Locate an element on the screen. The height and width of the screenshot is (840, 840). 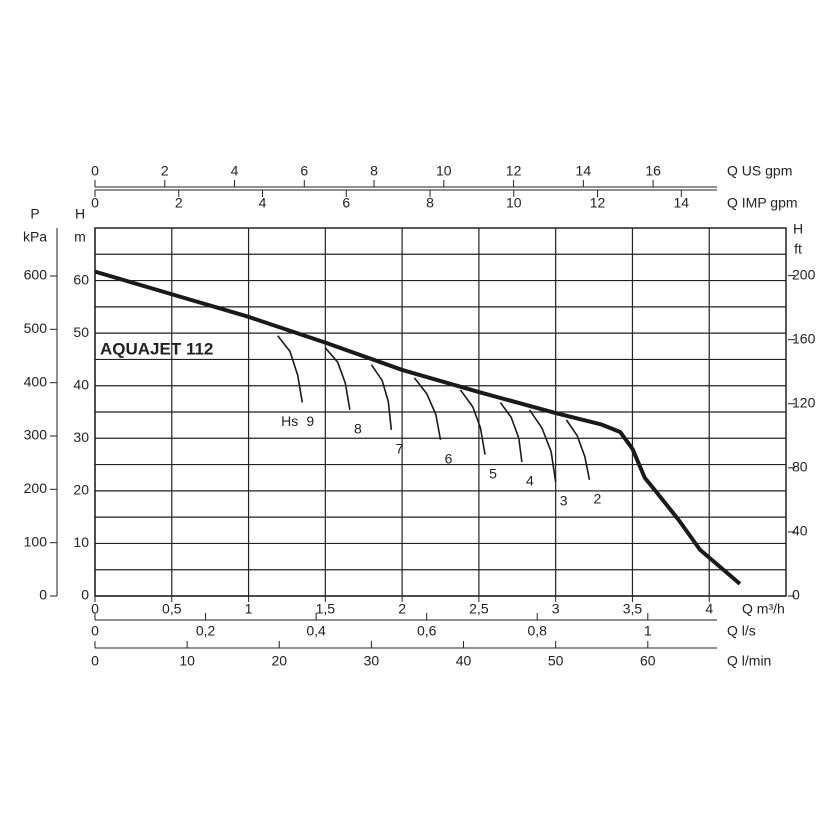
y-tick-label: 10 is located at coordinates (81, 542).